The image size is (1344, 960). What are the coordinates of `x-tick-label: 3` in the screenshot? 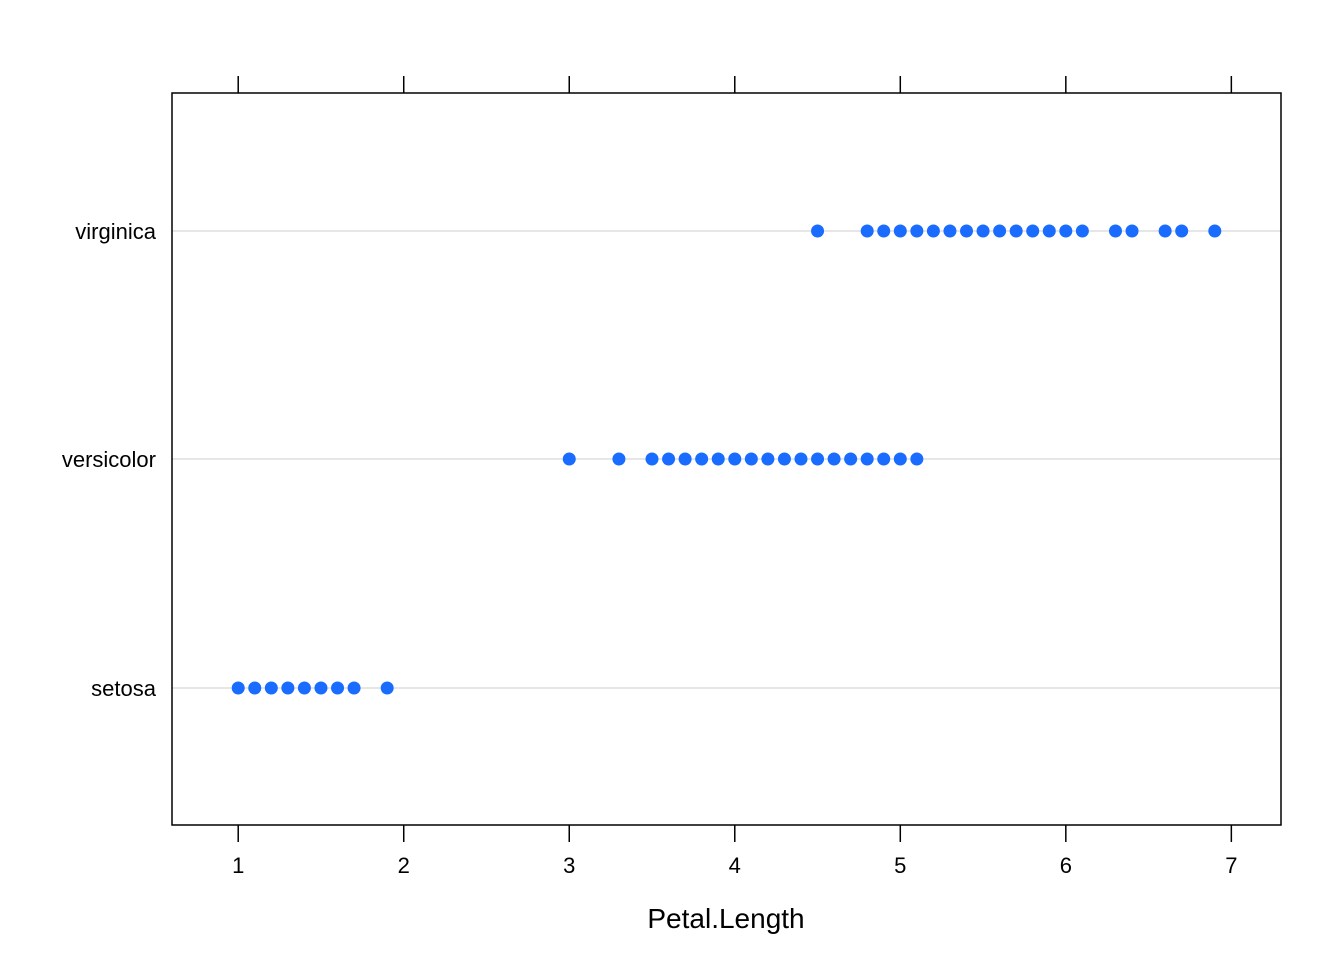 It's located at (569, 865).